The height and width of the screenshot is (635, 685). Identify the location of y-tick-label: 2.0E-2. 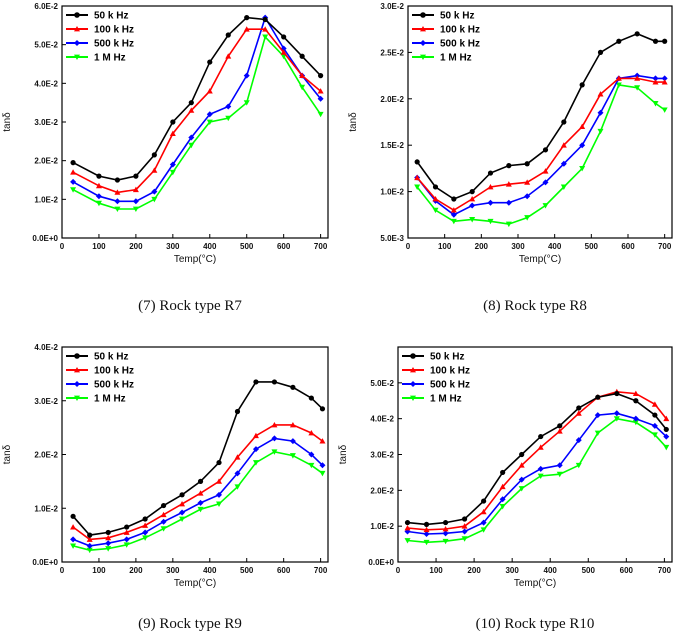
(46, 161).